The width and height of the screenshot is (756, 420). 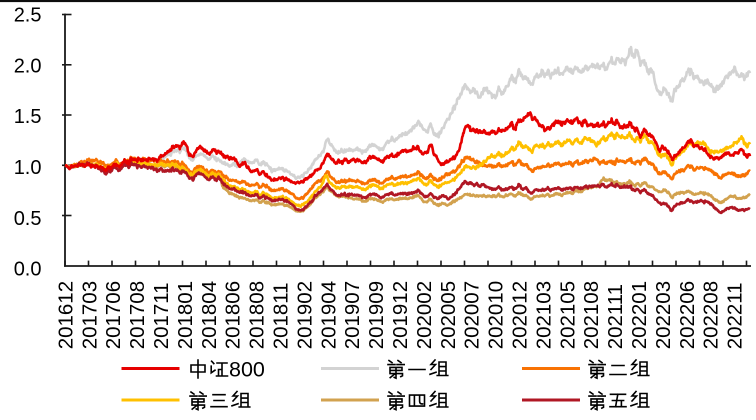 What do you see at coordinates (472, 315) in the screenshot?
I see `svg-text: 202007` at bounding box center [472, 315].